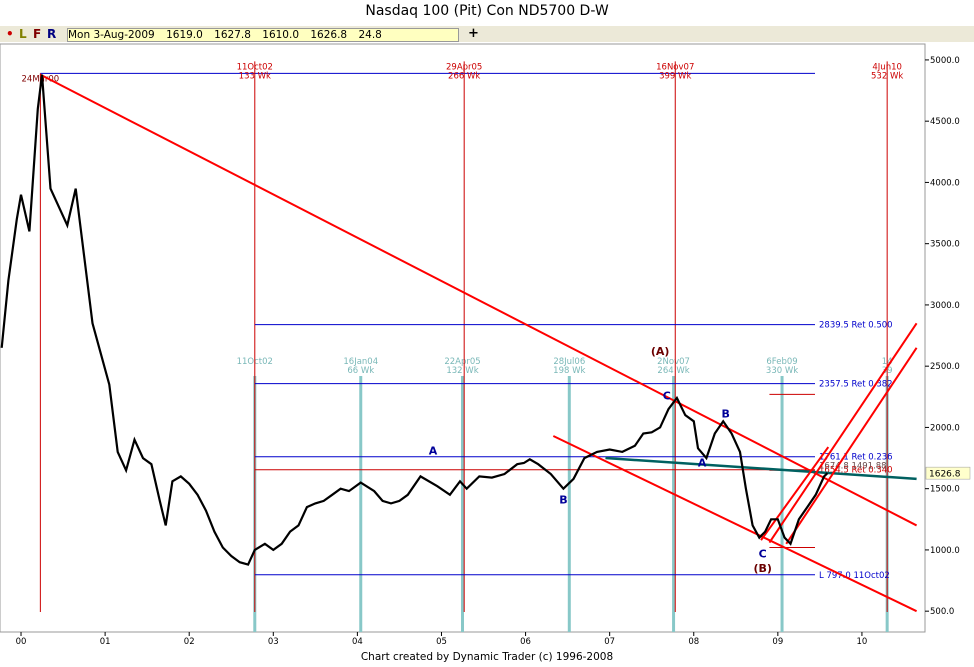 The image size is (974, 667). I want to click on fib-level-label: 1761.1 Ret 0.236, so click(856, 458).